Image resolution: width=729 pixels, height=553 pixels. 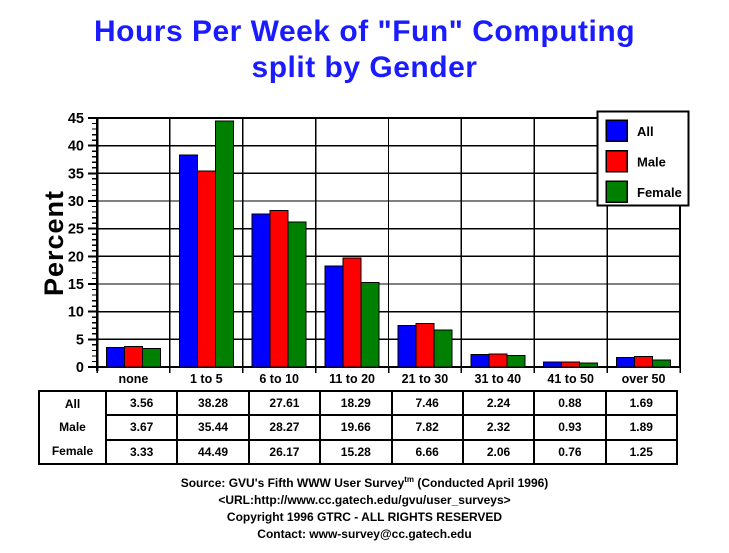 What do you see at coordinates (279, 379) in the screenshot?
I see `x-category-label: 6 to 10` at bounding box center [279, 379].